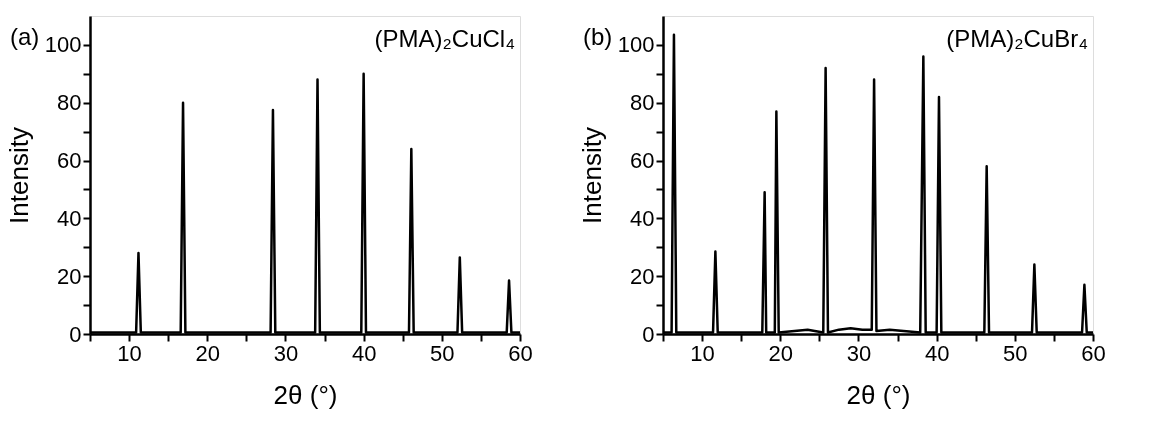  What do you see at coordinates (598, 36) in the screenshot?
I see `text: (b)` at bounding box center [598, 36].